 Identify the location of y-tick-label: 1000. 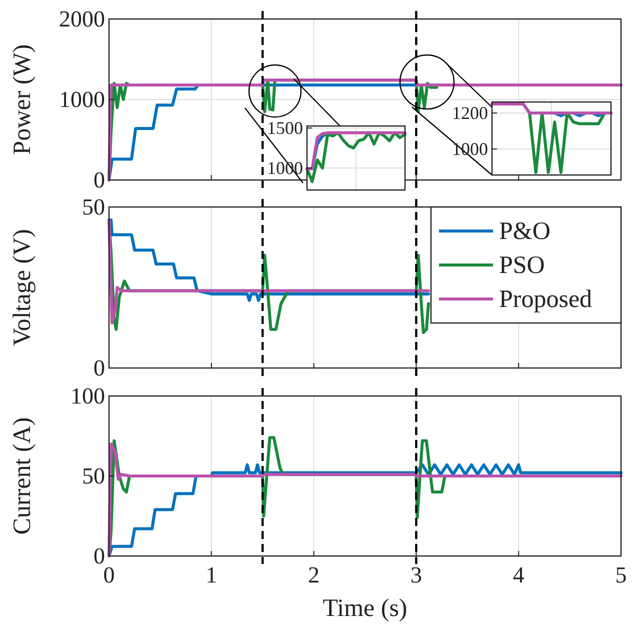
(82, 99).